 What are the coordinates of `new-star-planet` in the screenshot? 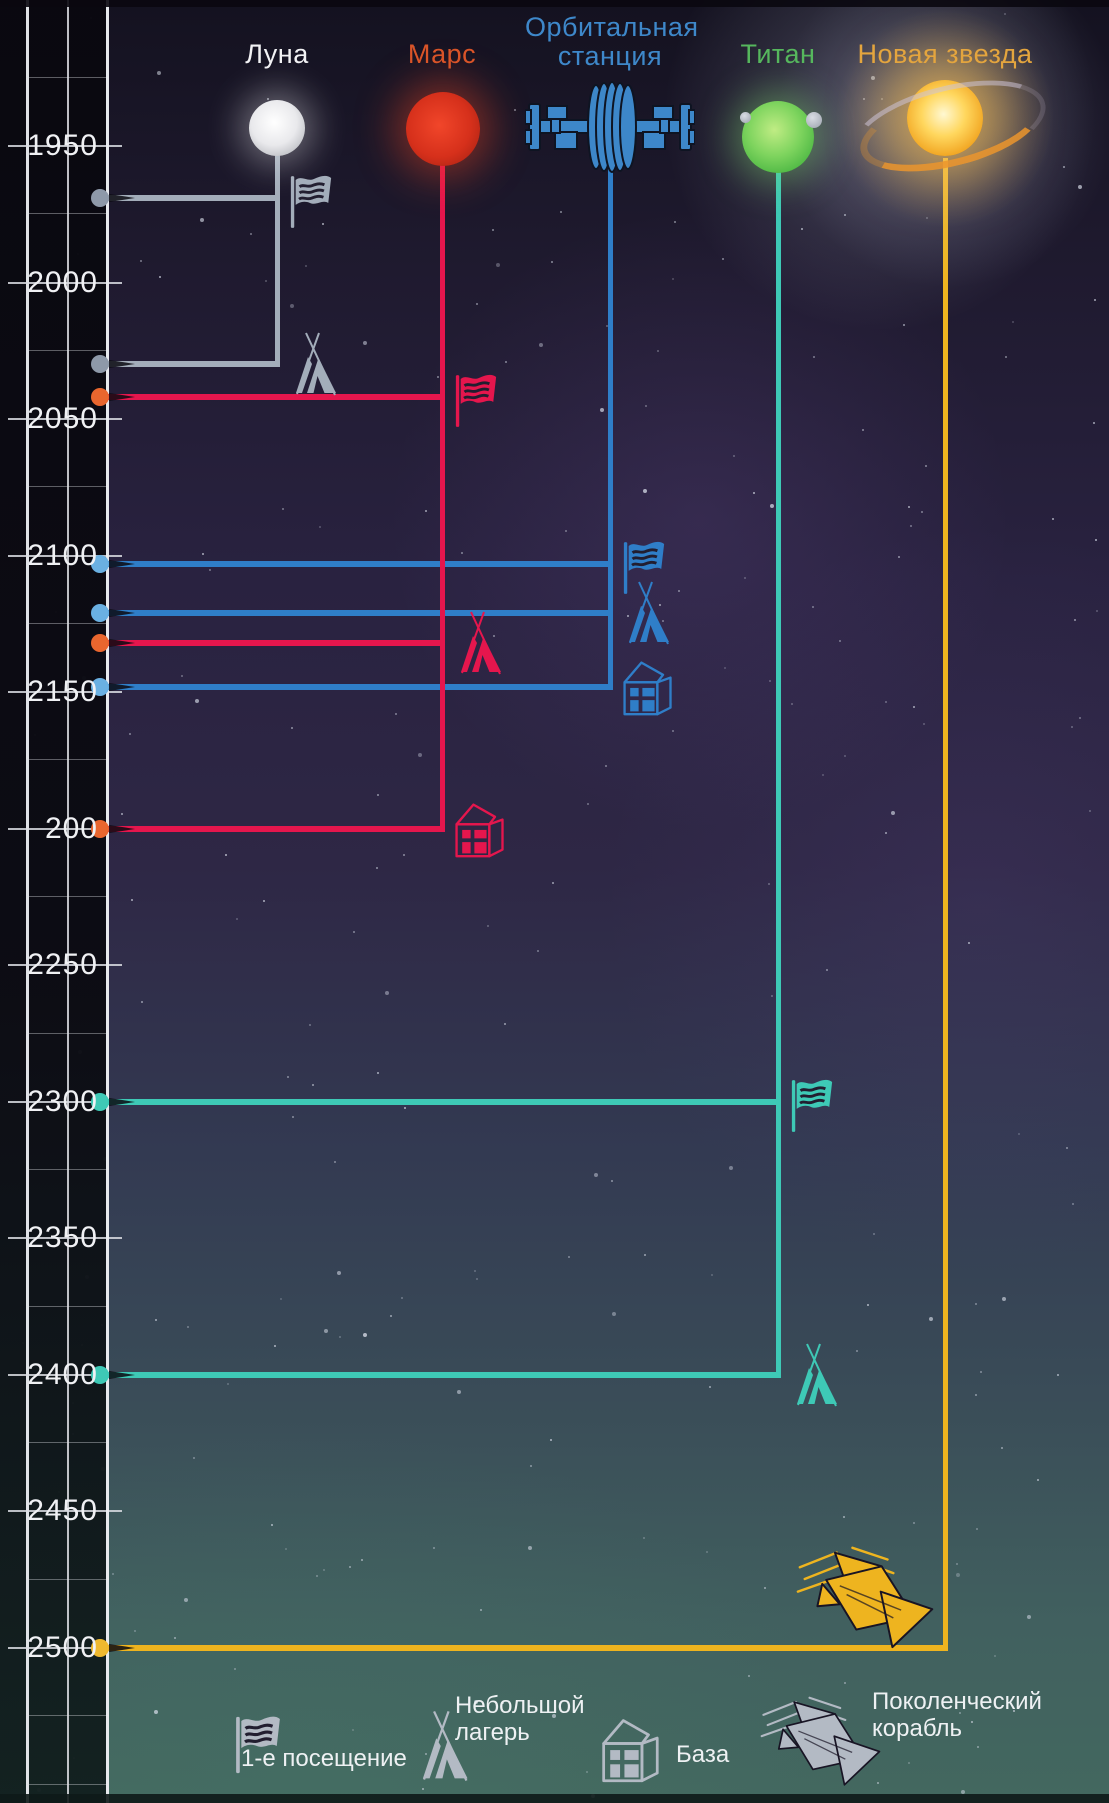 It's located at (945, 118).